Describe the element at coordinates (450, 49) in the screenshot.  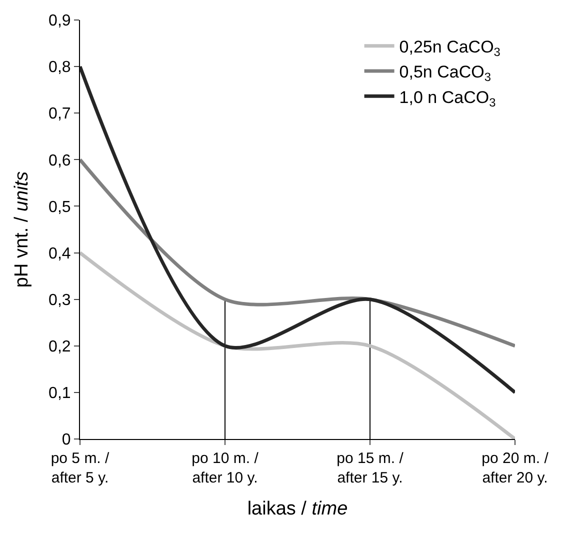
I see `legend-label: 0,25n CaCO$_{3}$` at that location.